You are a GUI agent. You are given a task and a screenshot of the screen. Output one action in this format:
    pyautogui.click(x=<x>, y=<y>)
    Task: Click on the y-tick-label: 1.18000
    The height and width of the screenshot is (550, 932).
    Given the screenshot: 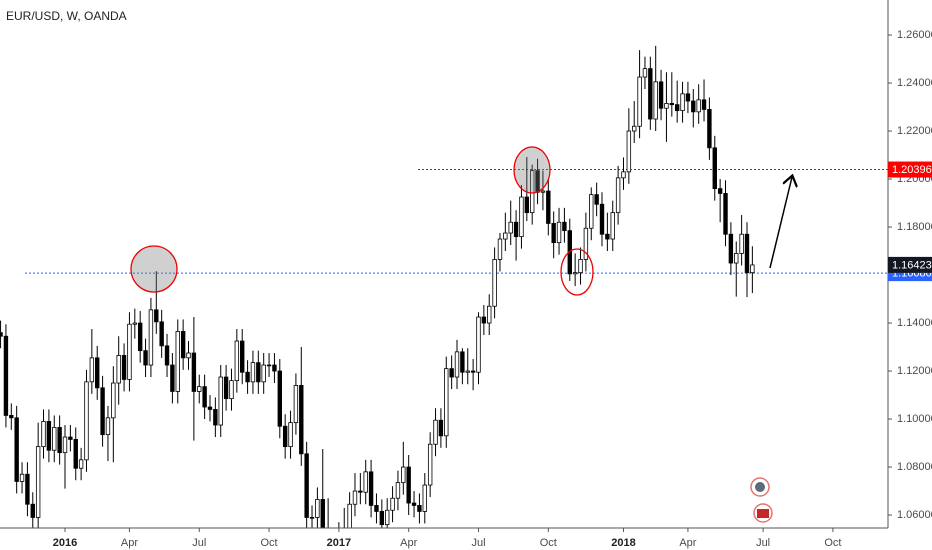 What is the action you would take?
    pyautogui.click(x=914, y=227)
    